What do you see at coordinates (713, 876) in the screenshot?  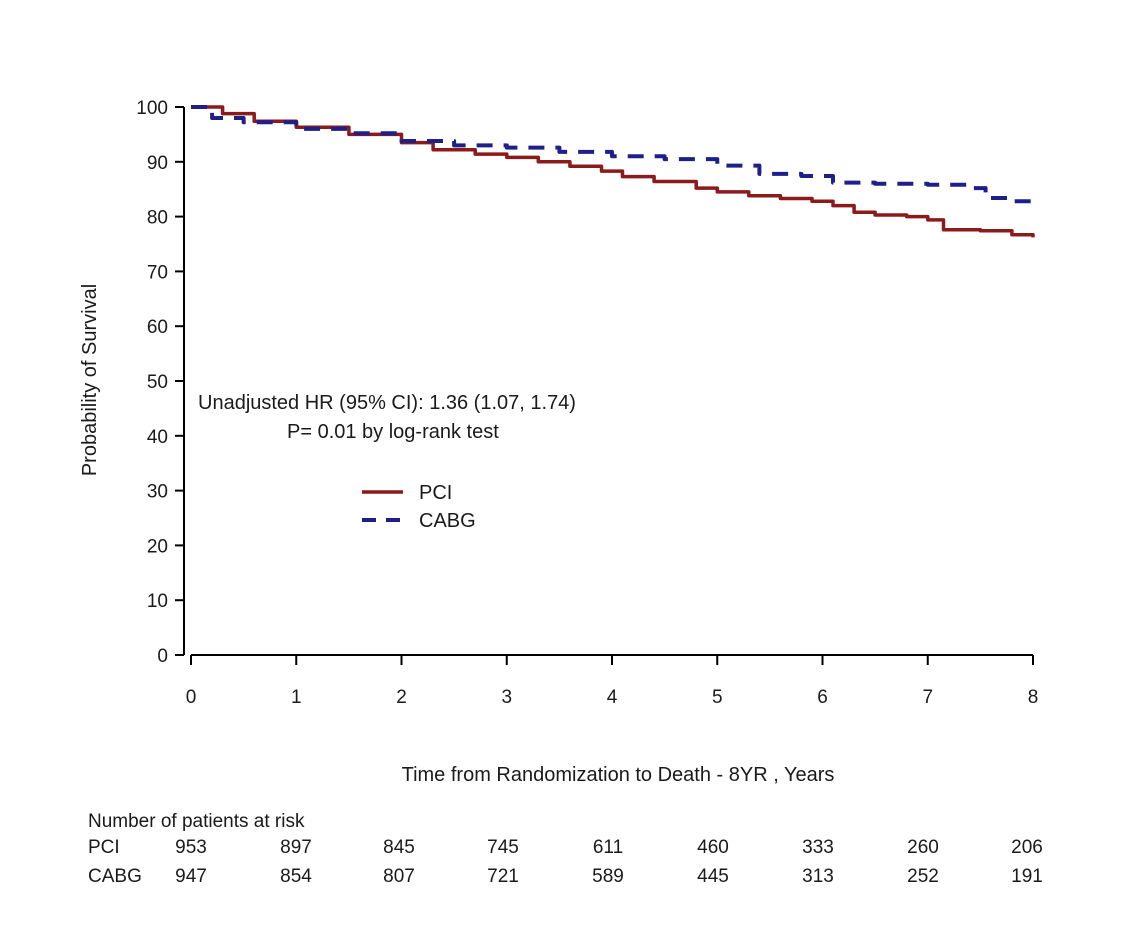 I see `risk-value-cabg-5: 445` at bounding box center [713, 876].